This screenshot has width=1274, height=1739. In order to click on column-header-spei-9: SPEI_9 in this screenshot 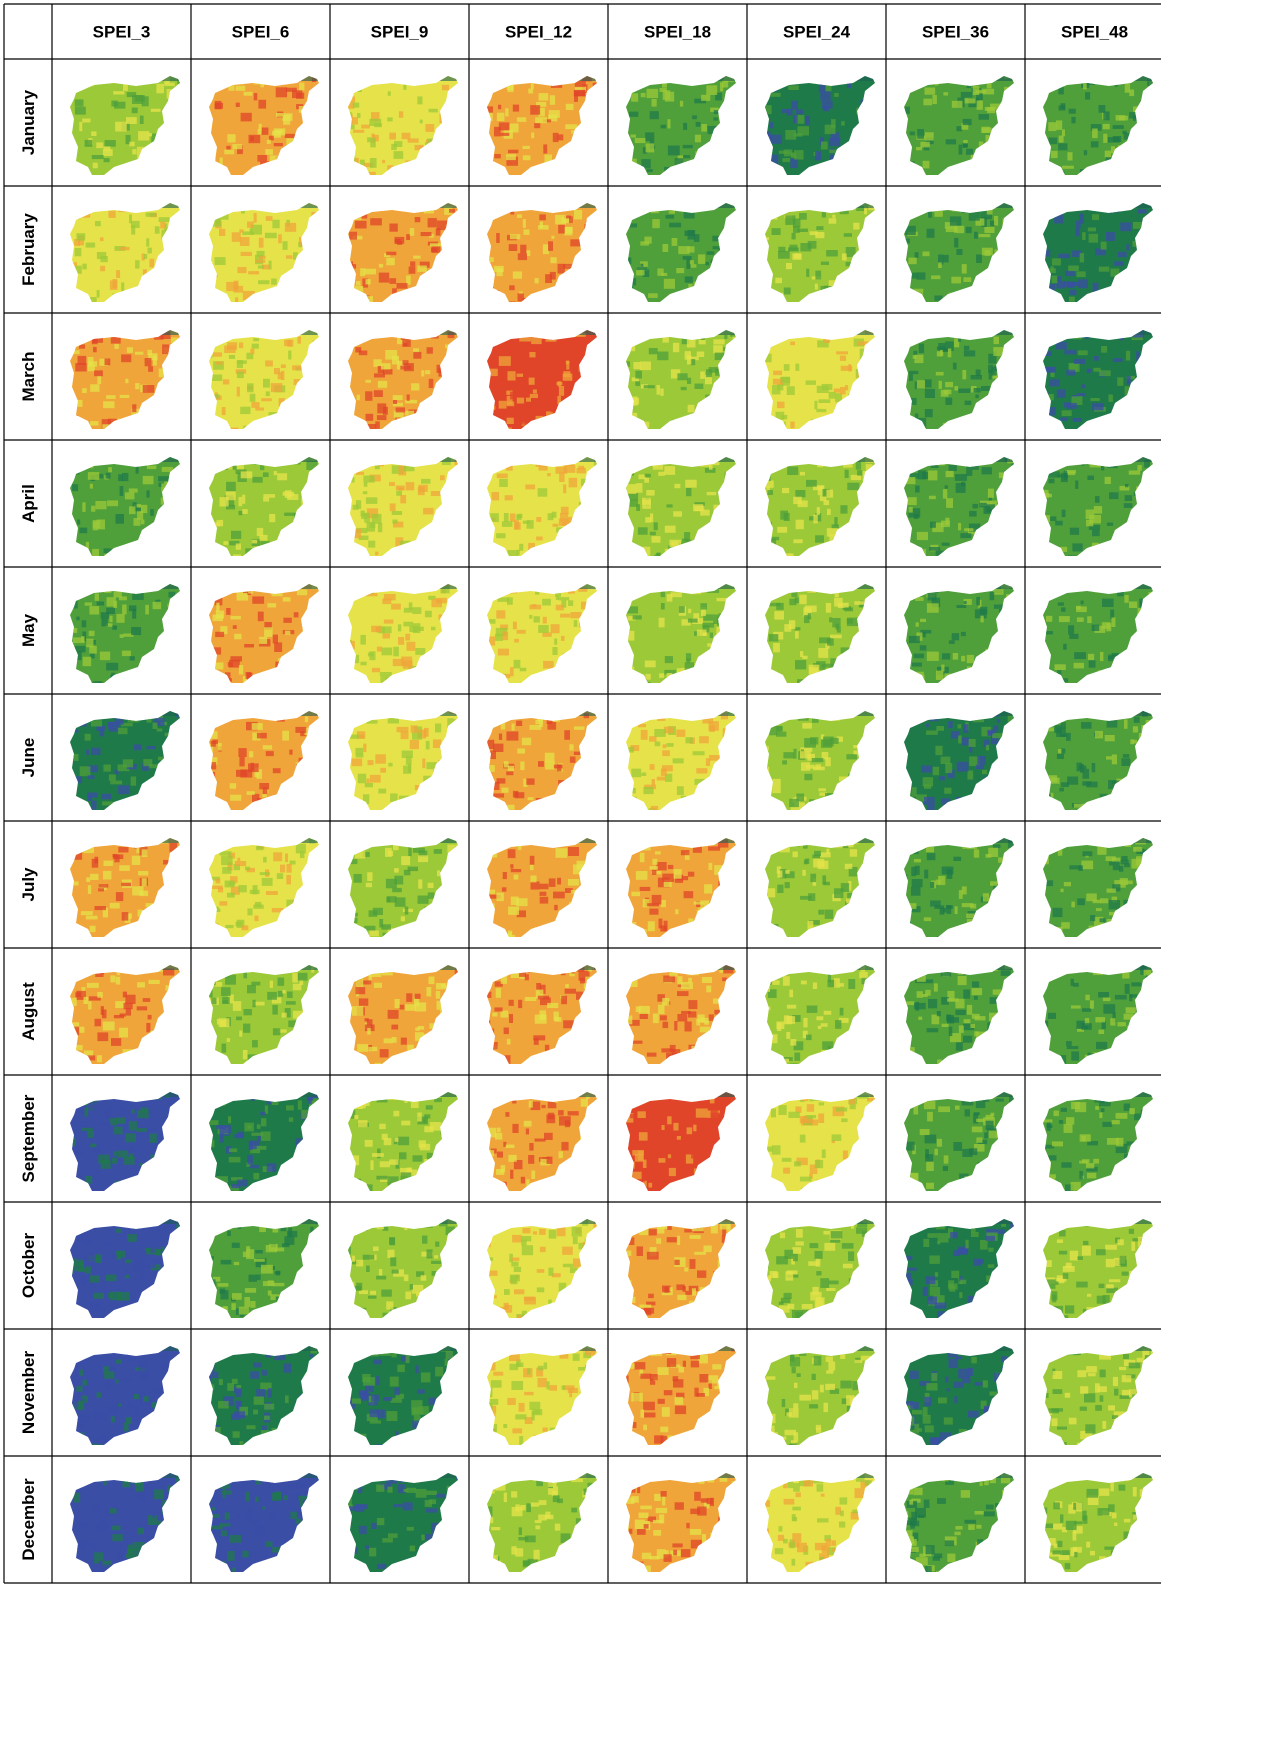, I will do `click(400, 32)`.